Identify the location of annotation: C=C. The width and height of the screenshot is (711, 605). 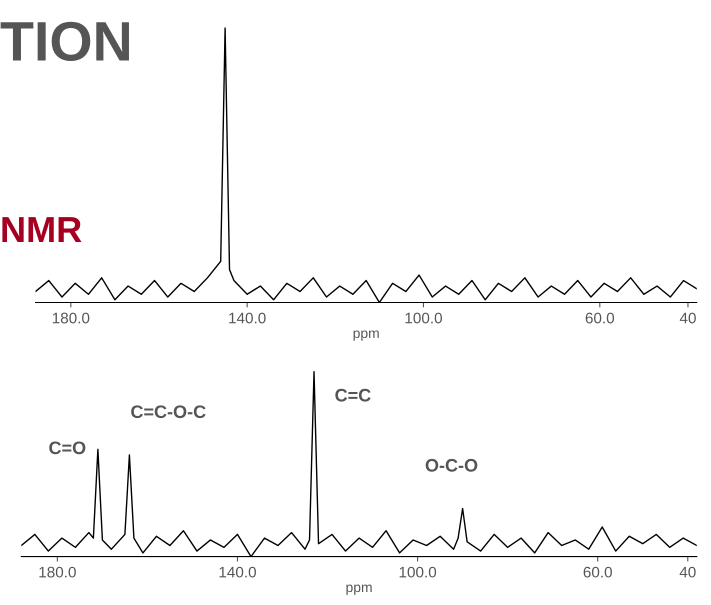
(353, 395).